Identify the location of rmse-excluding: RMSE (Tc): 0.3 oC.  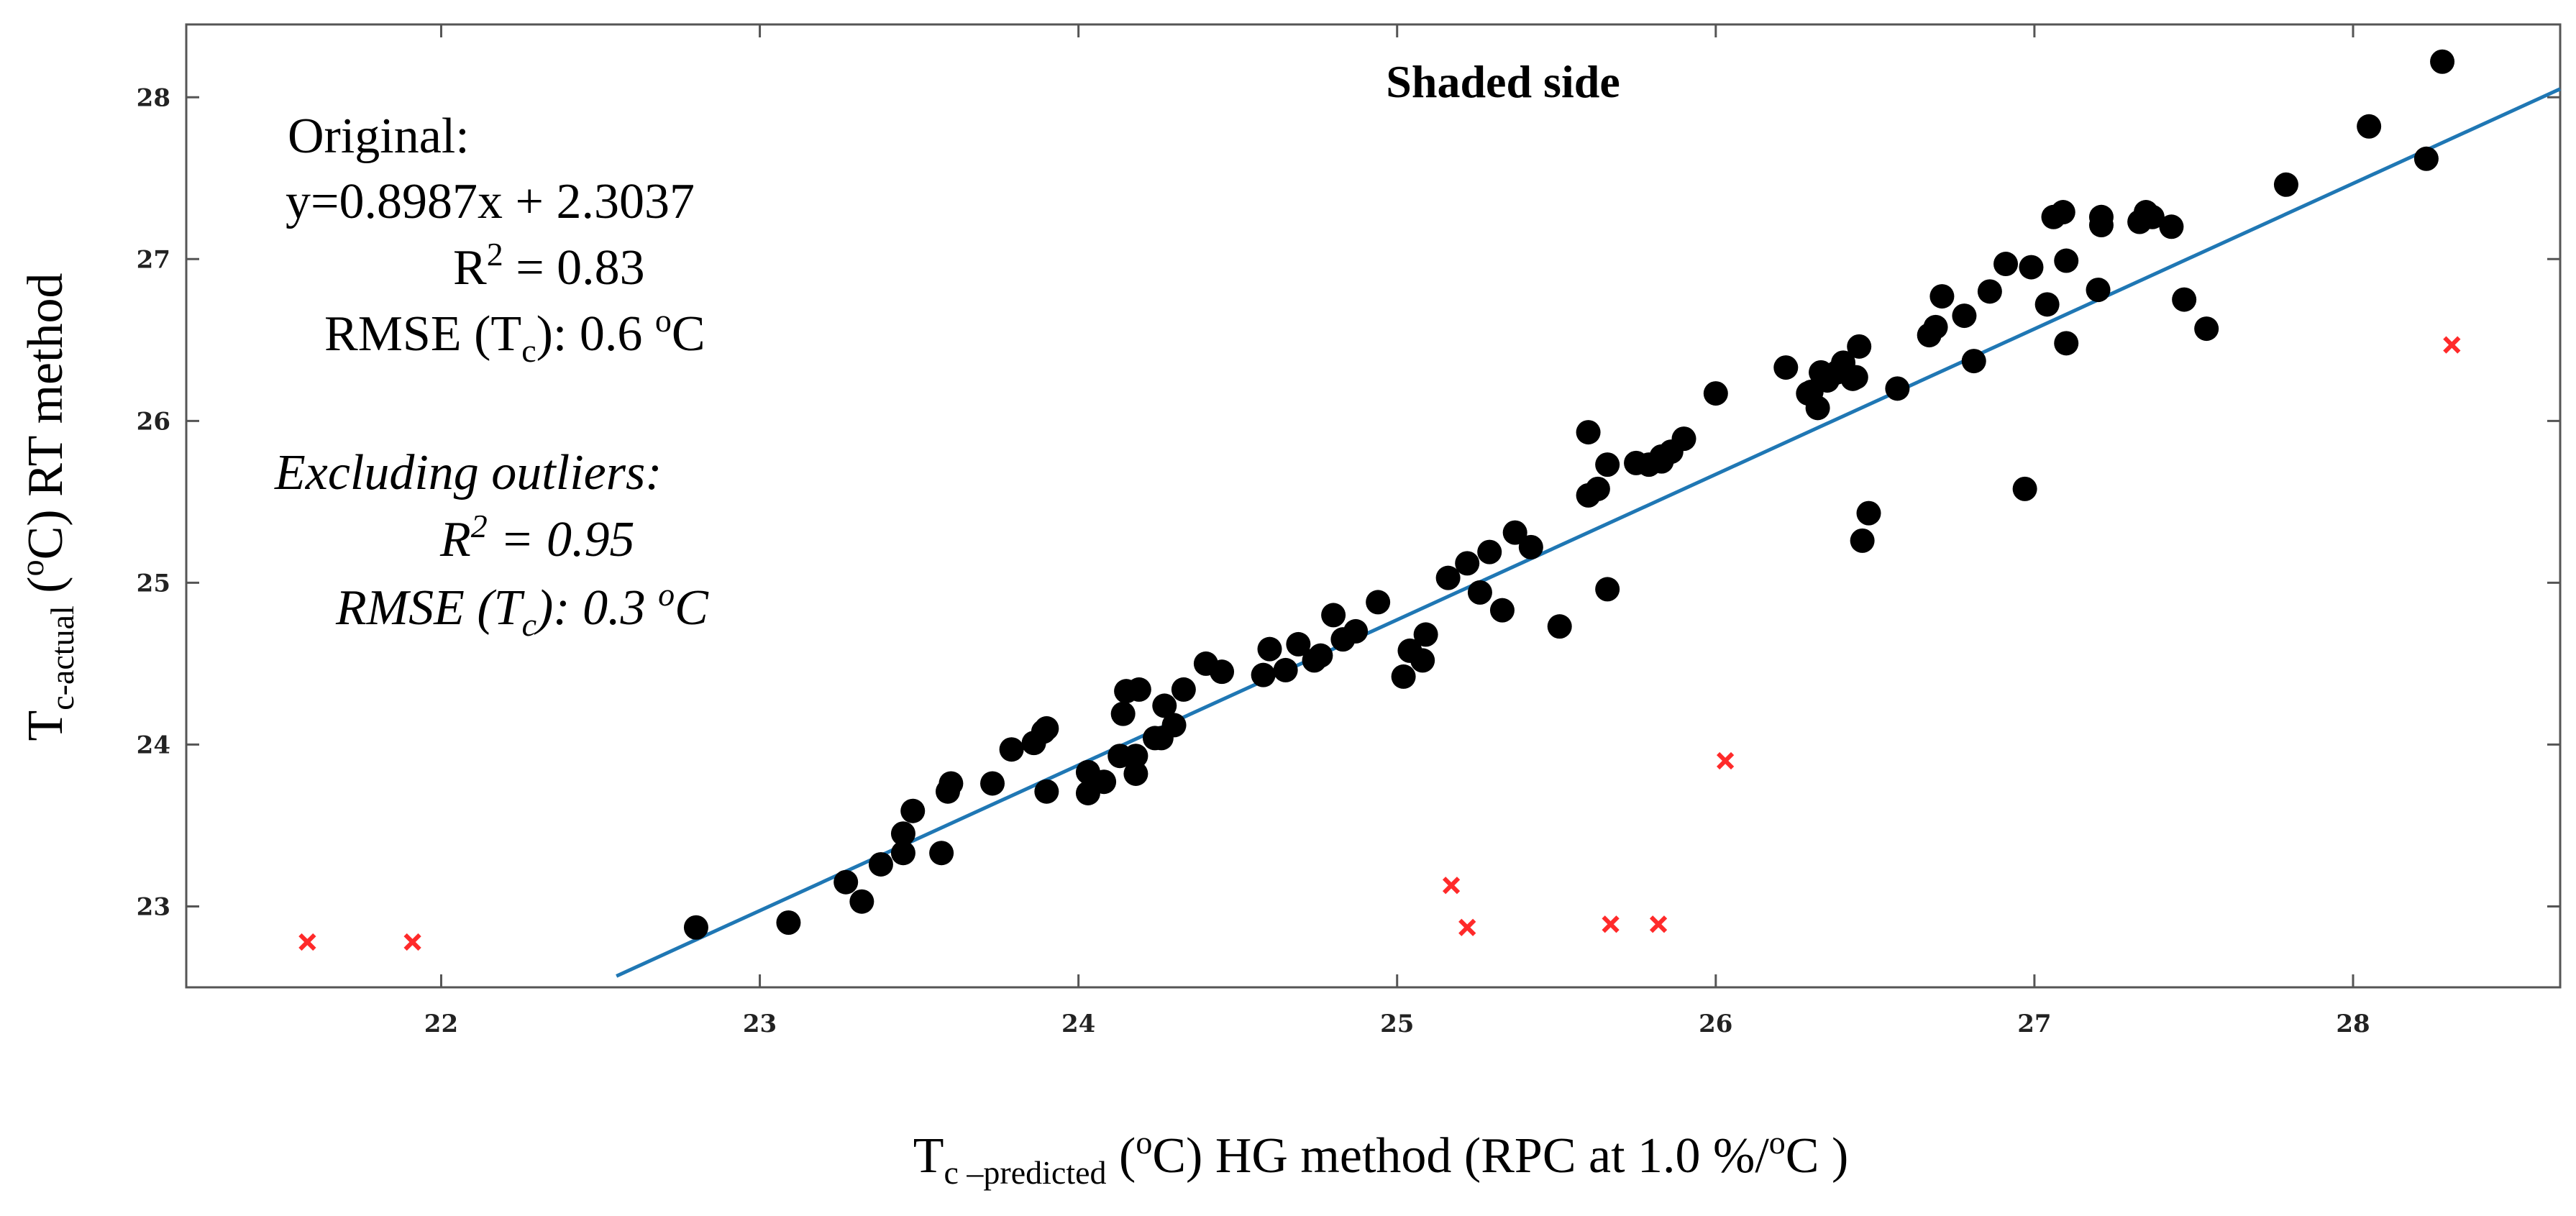
(522, 609).